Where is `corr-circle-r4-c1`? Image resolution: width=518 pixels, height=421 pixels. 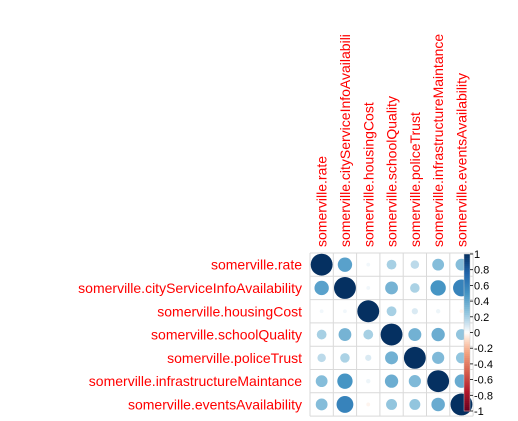
corr-circle-r4-c1 is located at coordinates (345, 358).